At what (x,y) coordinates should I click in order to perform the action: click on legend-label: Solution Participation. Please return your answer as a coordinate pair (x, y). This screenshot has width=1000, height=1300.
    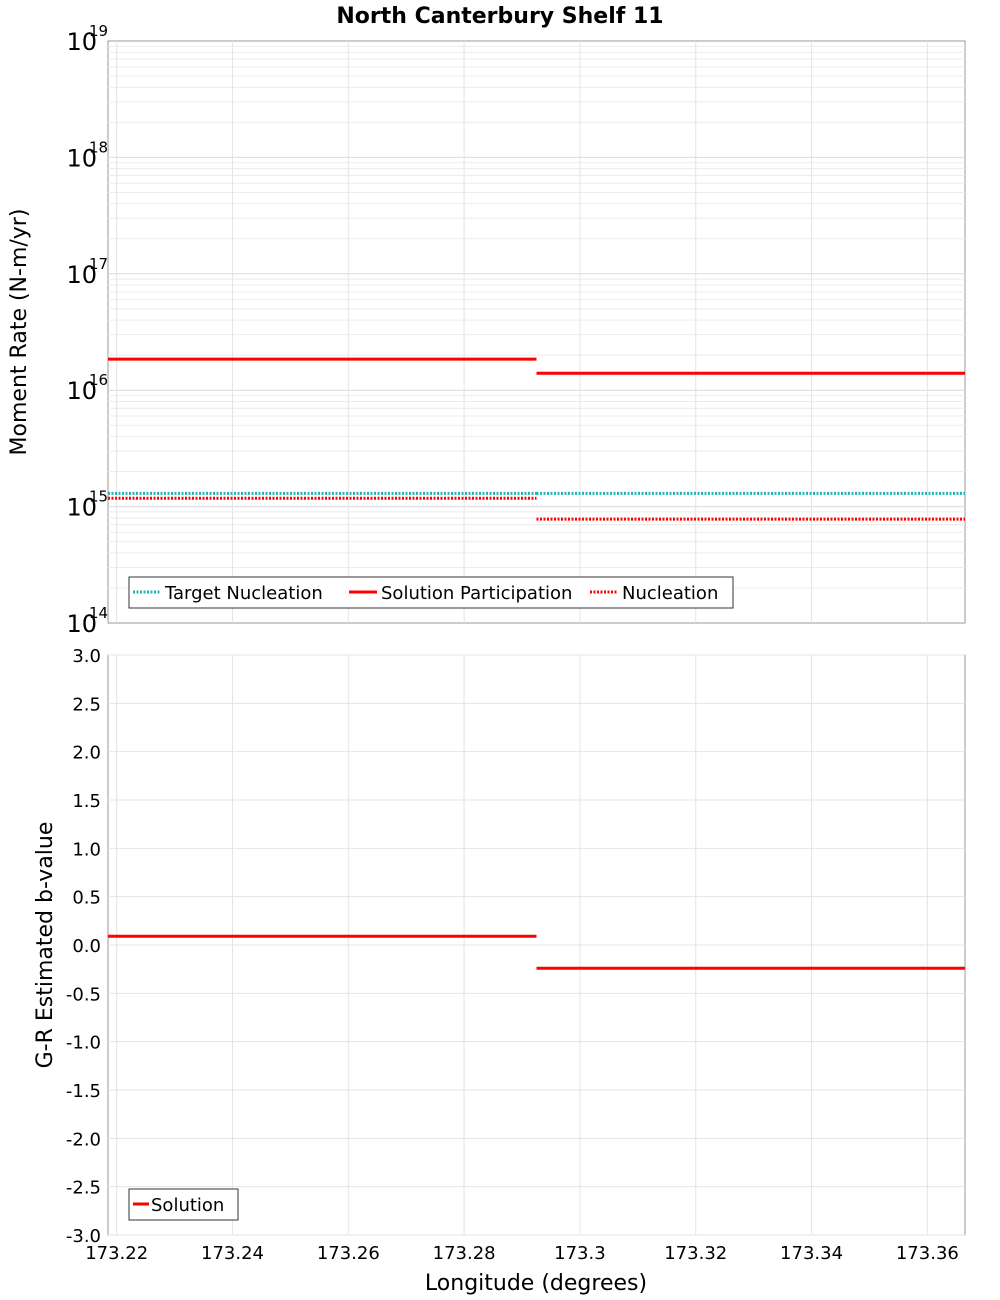
    Looking at the image, I should click on (476, 593).